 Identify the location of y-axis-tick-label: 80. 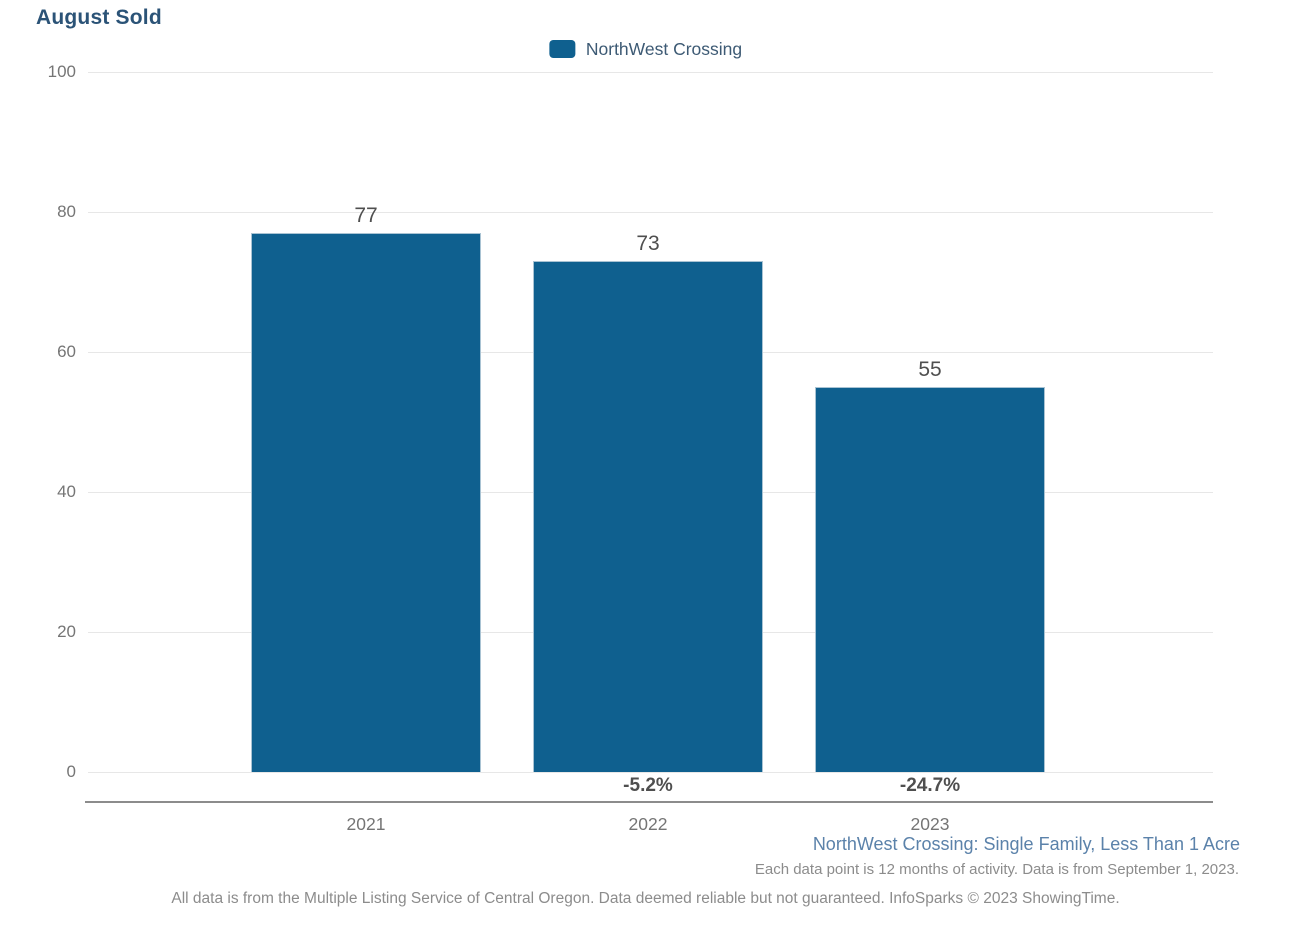
(66, 211).